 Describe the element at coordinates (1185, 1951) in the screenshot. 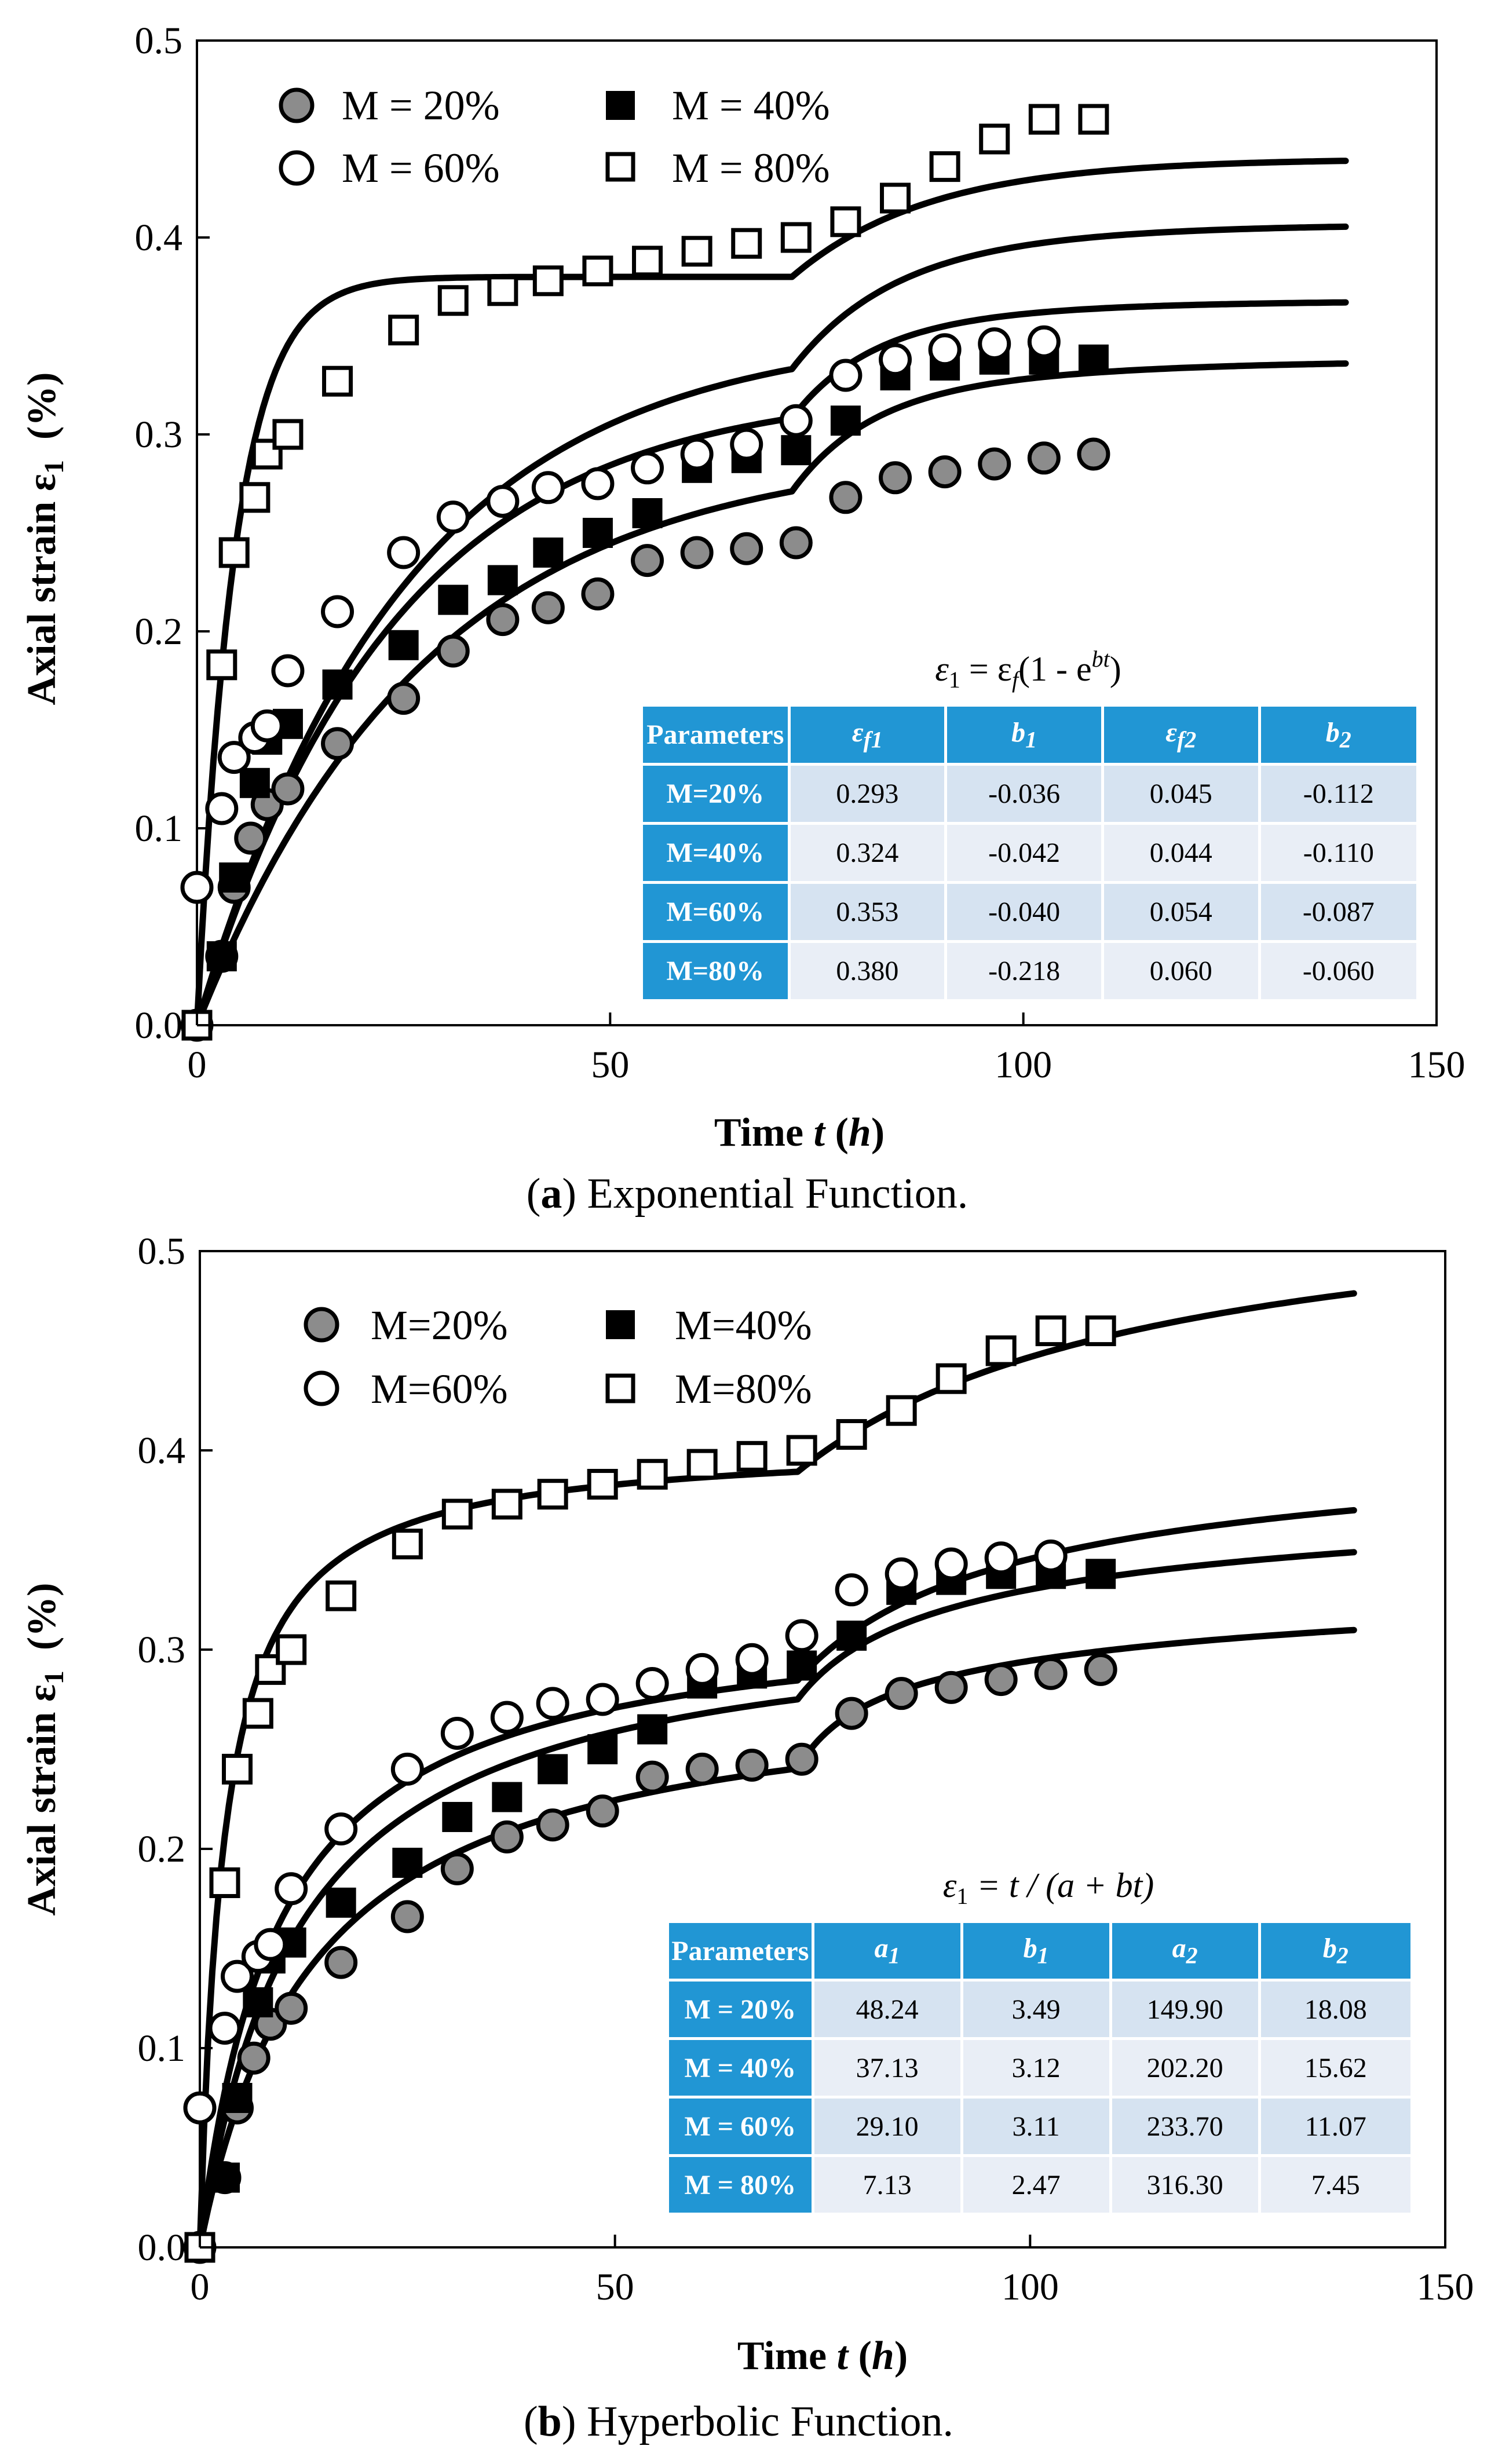

I see `header-a2: a2` at that location.